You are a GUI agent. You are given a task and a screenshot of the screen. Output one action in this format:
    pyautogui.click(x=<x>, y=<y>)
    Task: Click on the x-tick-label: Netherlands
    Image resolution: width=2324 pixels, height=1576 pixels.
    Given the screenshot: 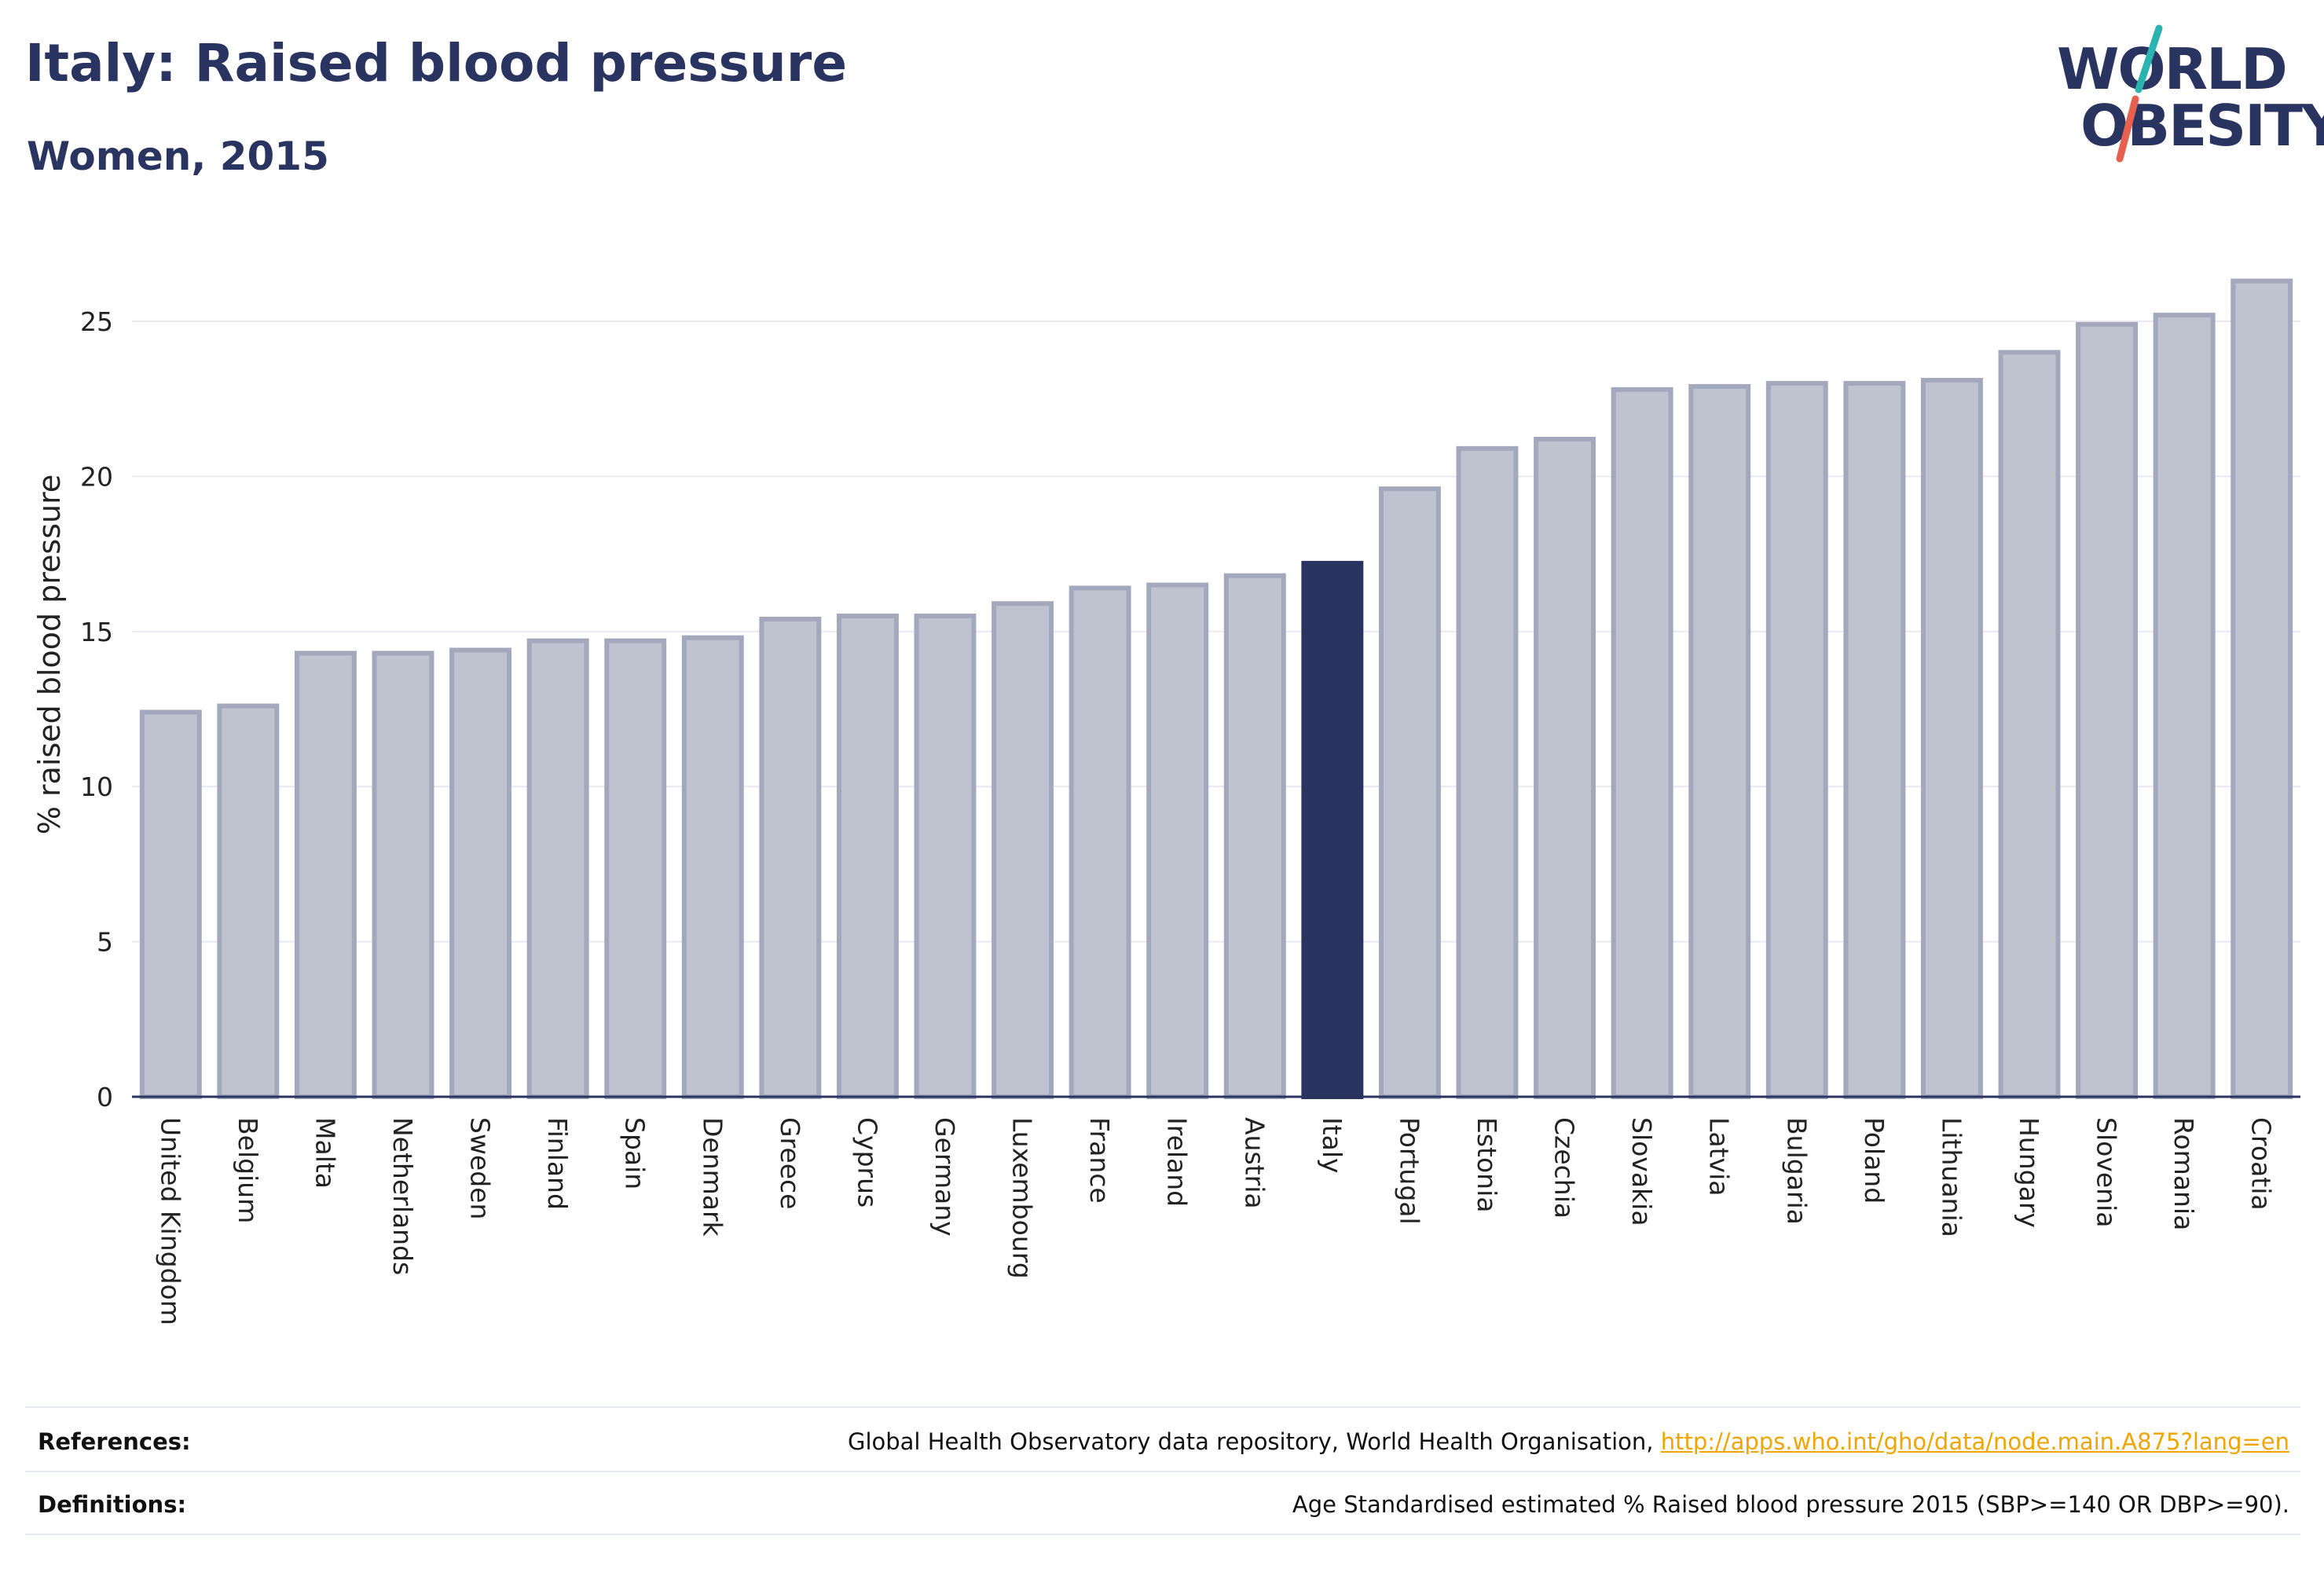 What is the action you would take?
    pyautogui.click(x=402, y=1196)
    